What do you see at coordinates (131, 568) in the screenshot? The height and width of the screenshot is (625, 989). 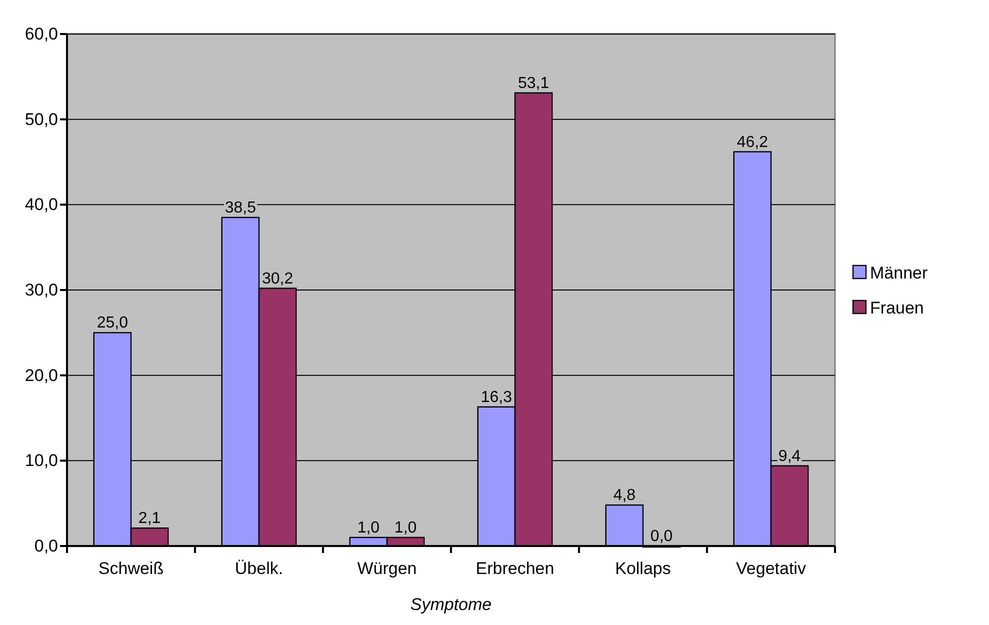 I see `x-tick-label: Schweiß` at bounding box center [131, 568].